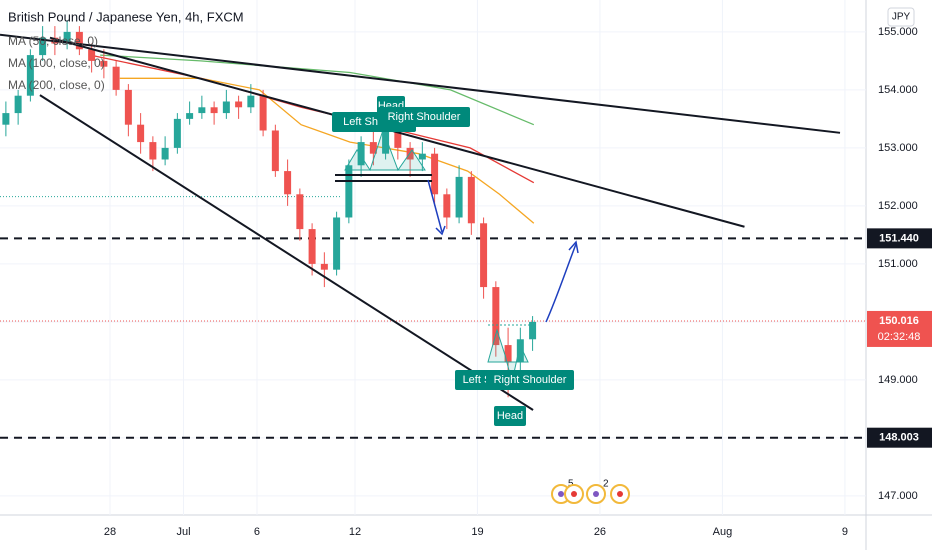 This screenshot has height=550, width=932. What do you see at coordinates (477, 532) in the screenshot?
I see `x-tick-label: 19` at bounding box center [477, 532].